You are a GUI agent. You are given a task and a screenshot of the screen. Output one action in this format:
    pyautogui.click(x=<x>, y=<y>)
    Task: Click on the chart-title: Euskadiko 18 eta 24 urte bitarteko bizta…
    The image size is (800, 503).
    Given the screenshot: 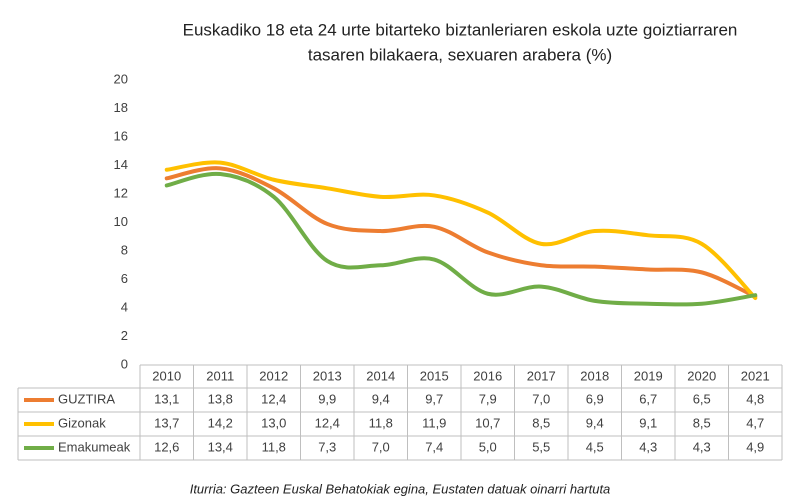 What is the action you would take?
    pyautogui.click(x=460, y=29)
    